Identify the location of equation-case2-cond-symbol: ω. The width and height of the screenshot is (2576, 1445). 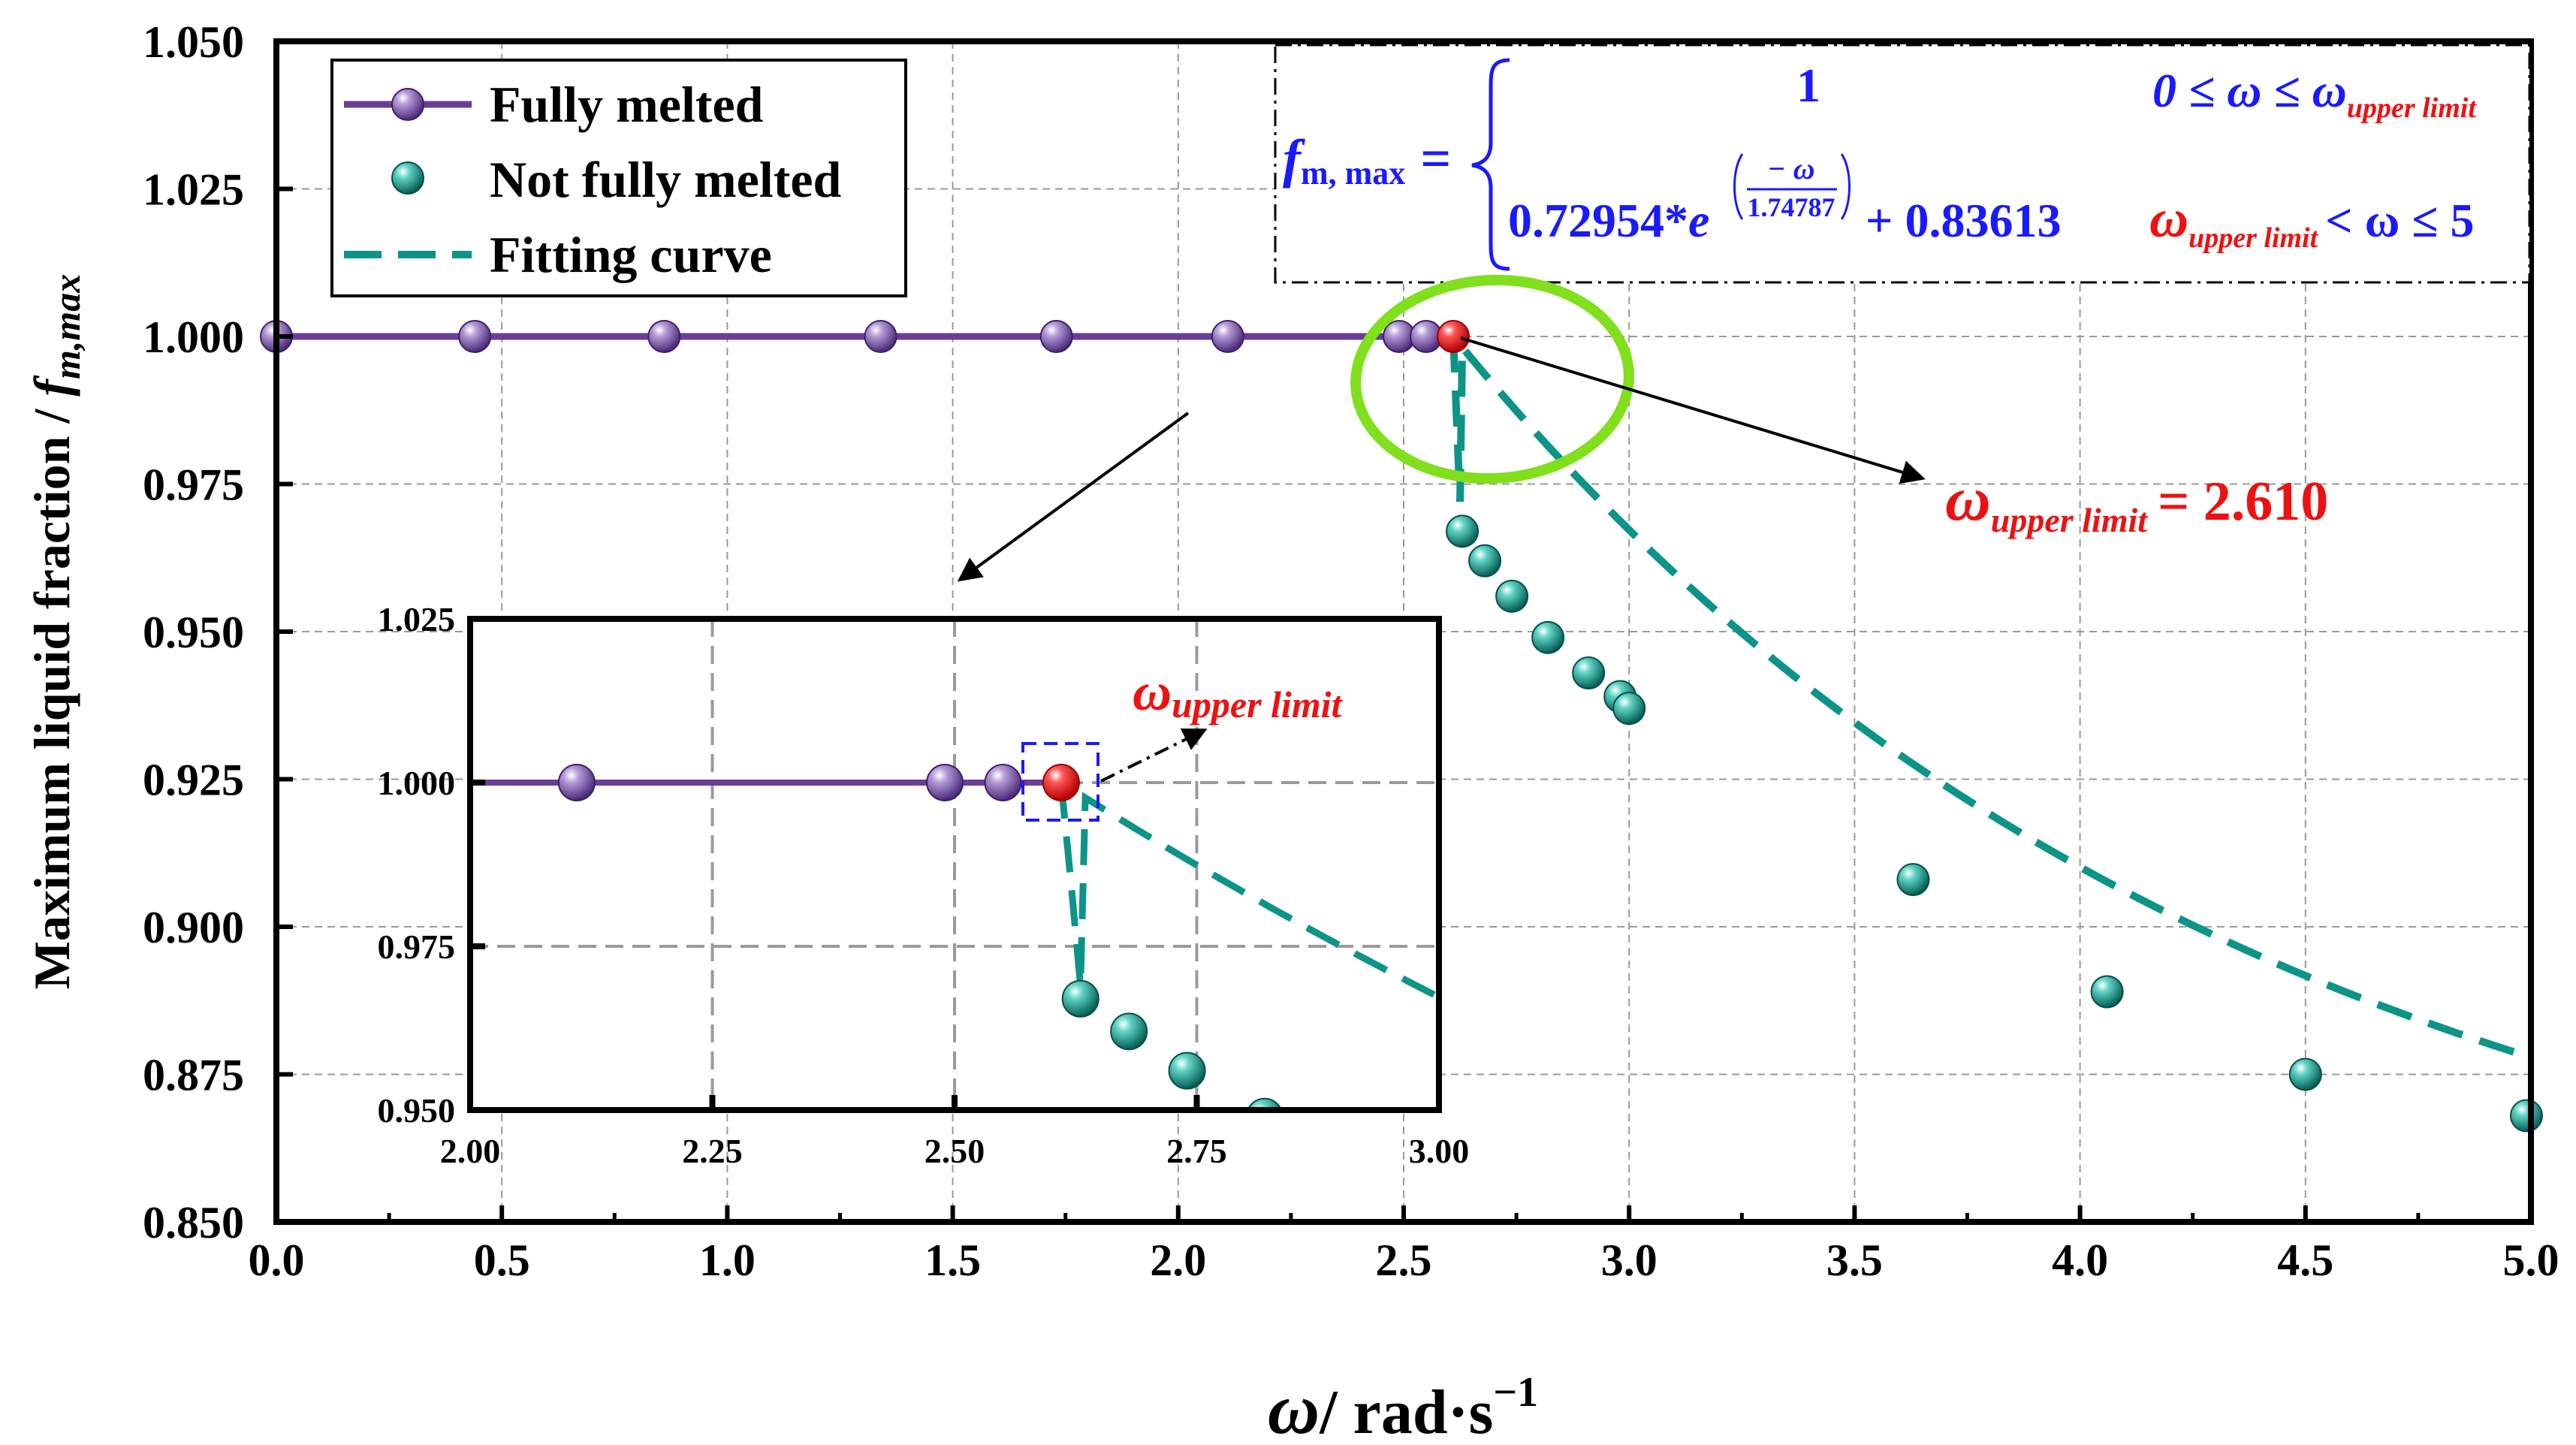
(2168, 219).